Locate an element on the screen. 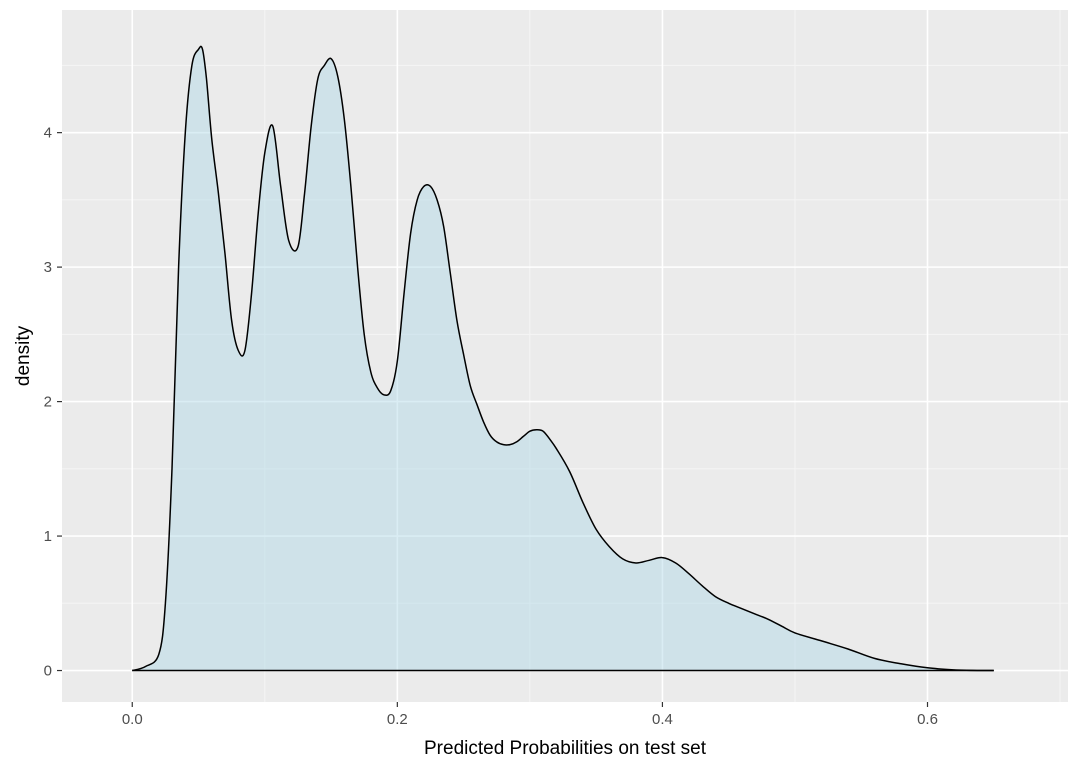 The width and height of the screenshot is (1080, 771). x-tick-label: 0.6 is located at coordinates (927, 719).